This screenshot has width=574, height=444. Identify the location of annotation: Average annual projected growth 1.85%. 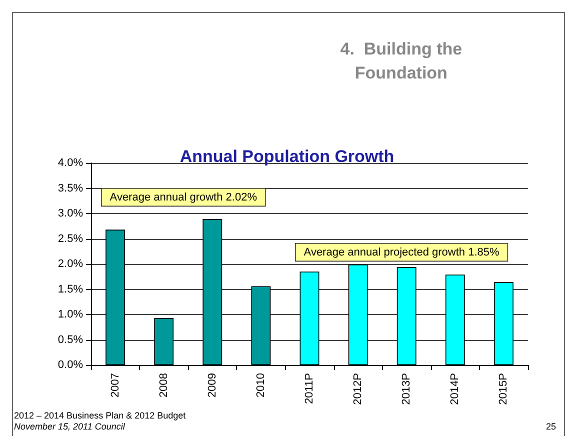
(402, 252).